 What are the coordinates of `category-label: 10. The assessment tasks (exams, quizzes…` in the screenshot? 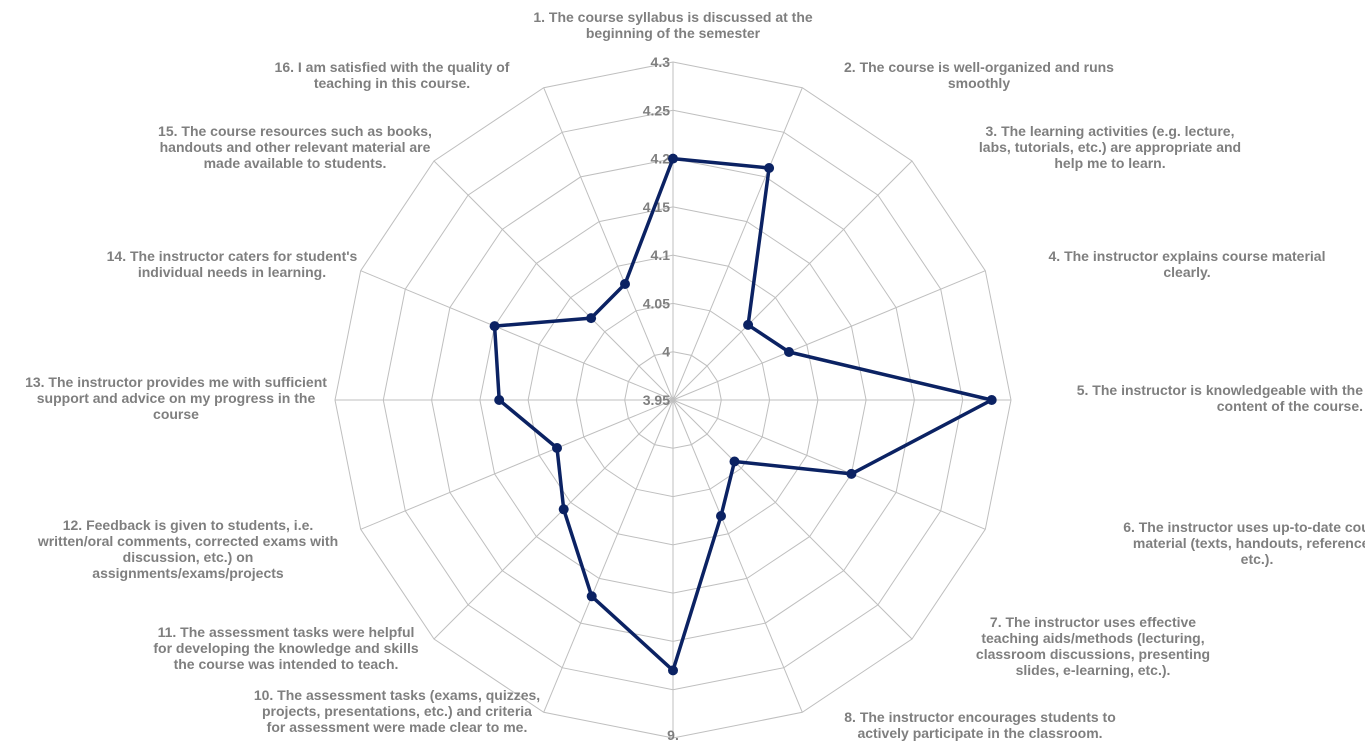 It's located at (397, 711).